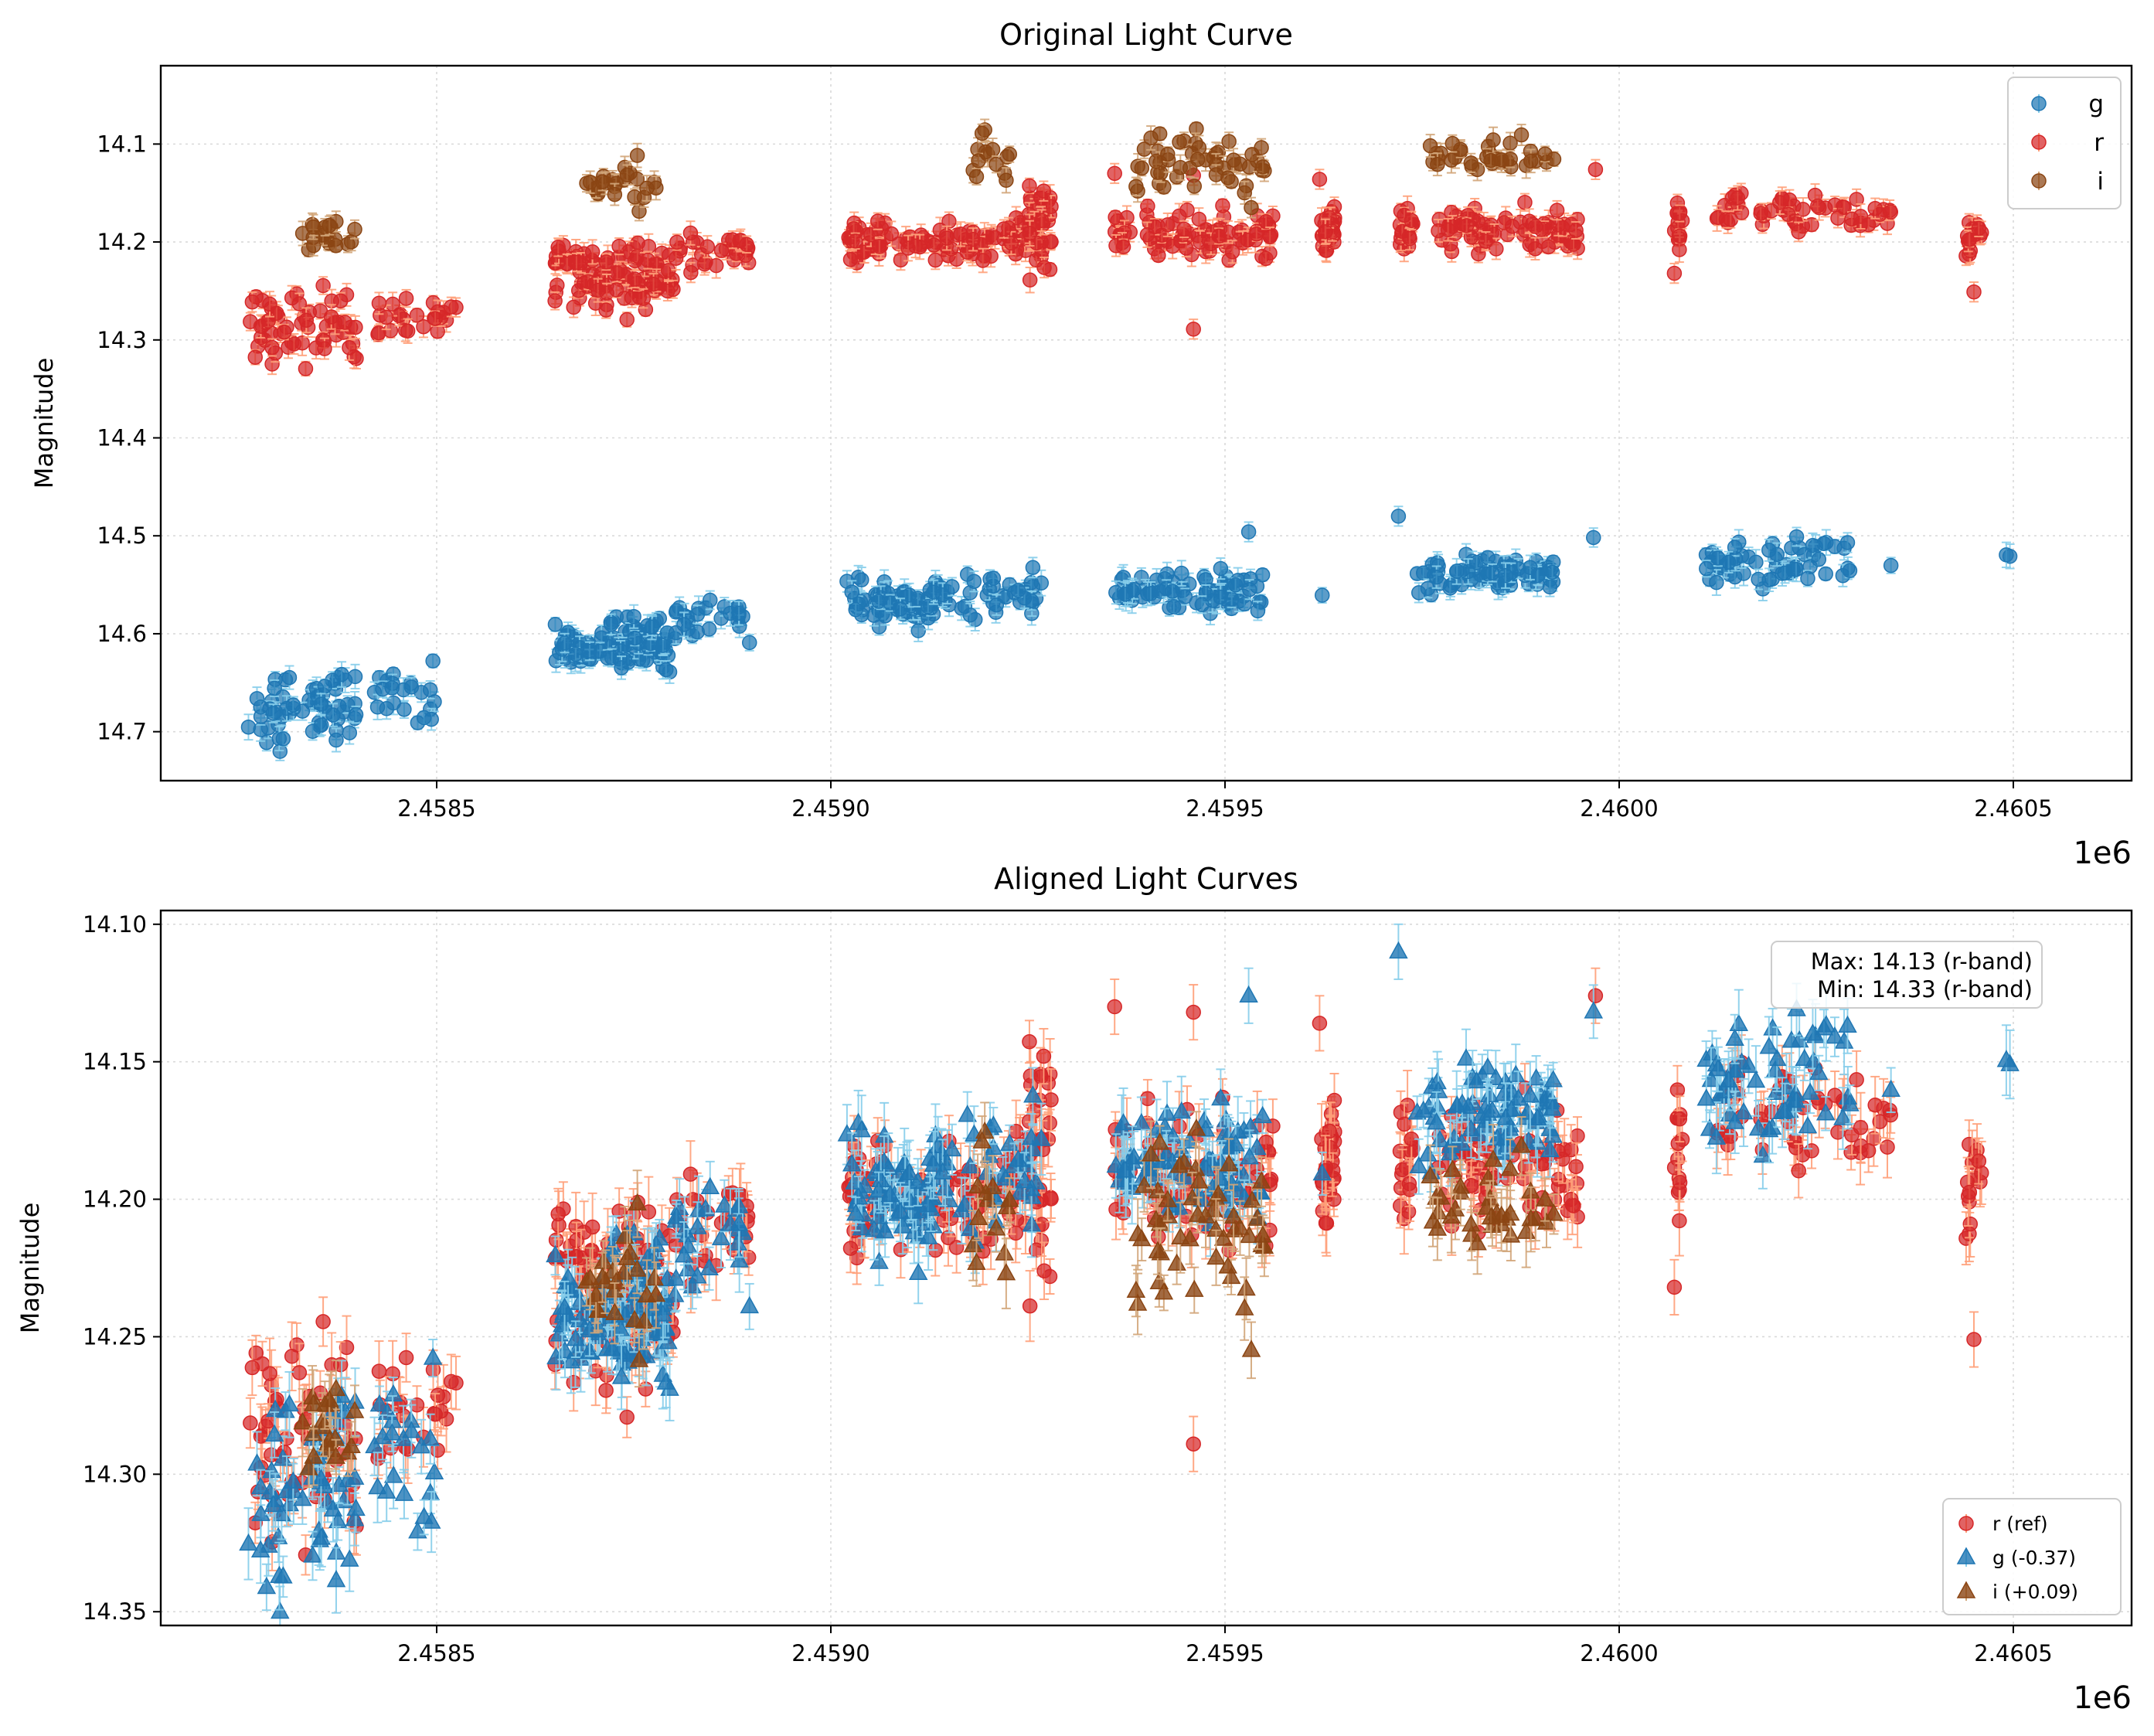 This screenshot has width=2154, height=1736. Describe the element at coordinates (122, 732) in the screenshot. I see `y-tick-label: 14.7` at that location.